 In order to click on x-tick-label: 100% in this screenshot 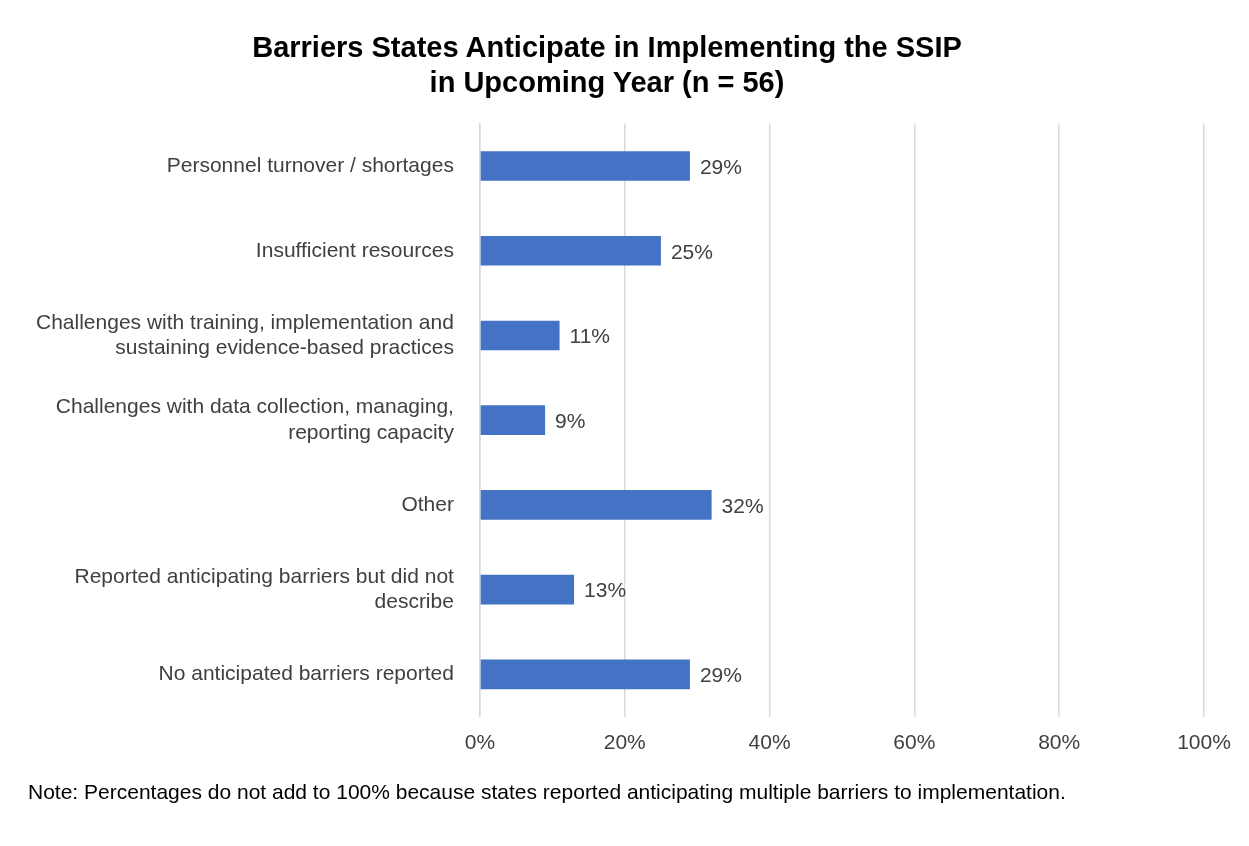, I will do `click(1204, 742)`.